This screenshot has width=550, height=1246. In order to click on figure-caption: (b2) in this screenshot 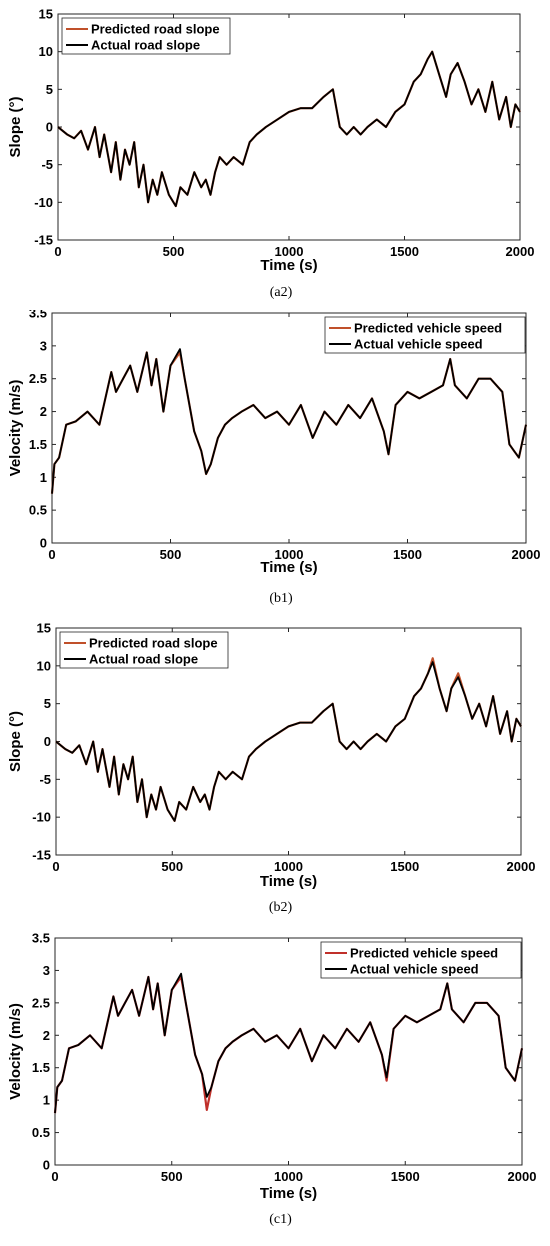, I will do `click(281, 907)`.